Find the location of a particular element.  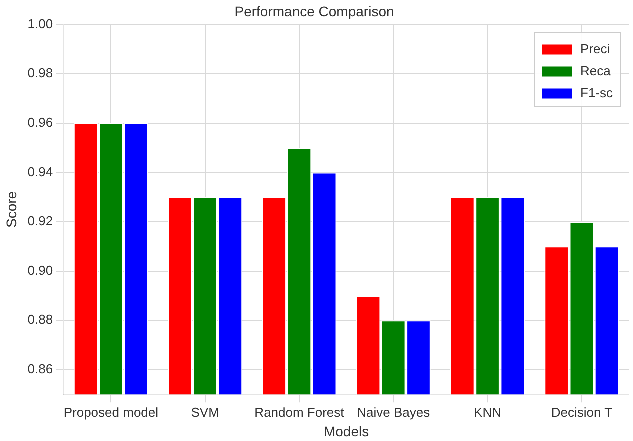

legend-label: Reca is located at coordinates (596, 70).